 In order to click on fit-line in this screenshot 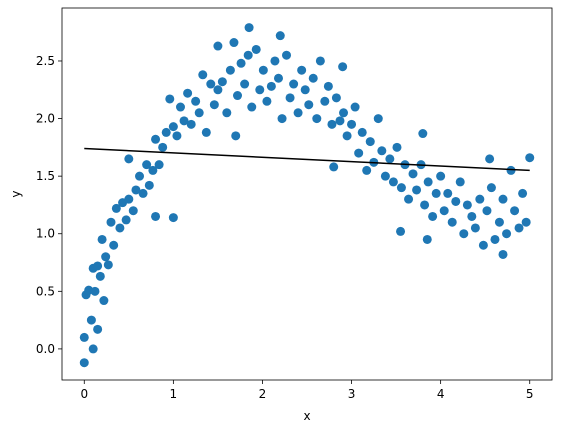, I will do `click(307, 159)`.